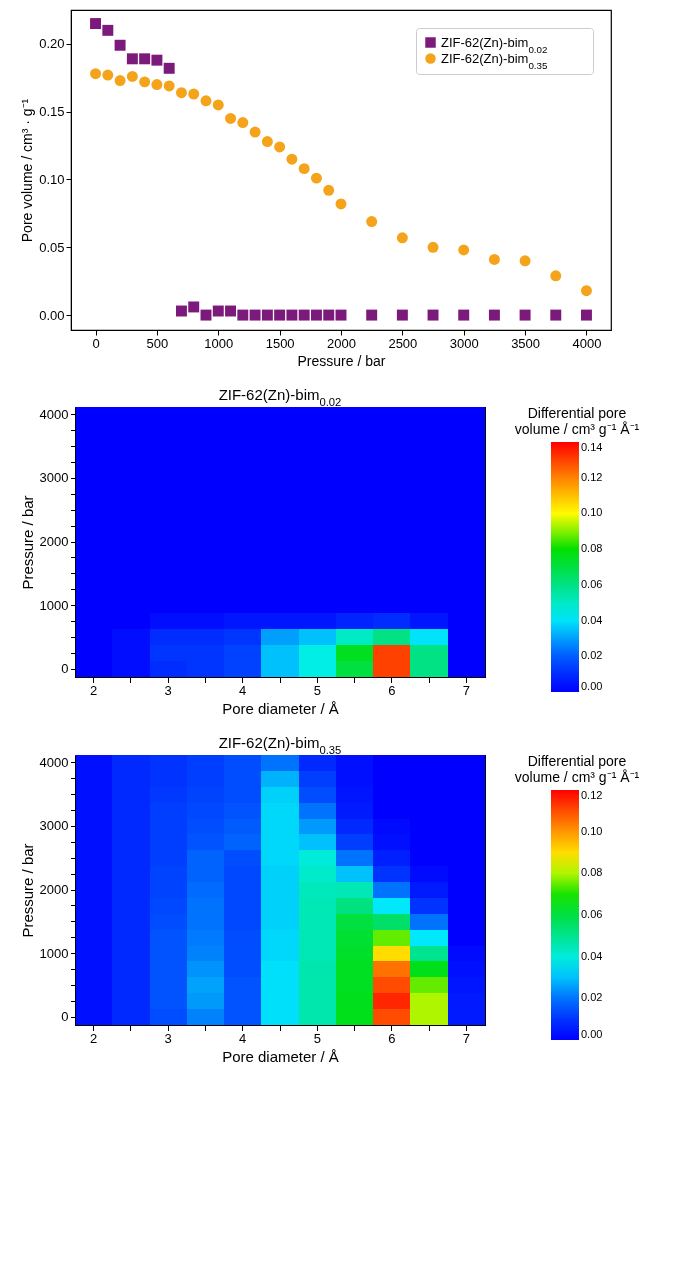 Image resolution: width=691 pixels, height=1280 pixels. Describe the element at coordinates (54, 541) in the screenshot. I see `y-tick-label: 2000` at that location.